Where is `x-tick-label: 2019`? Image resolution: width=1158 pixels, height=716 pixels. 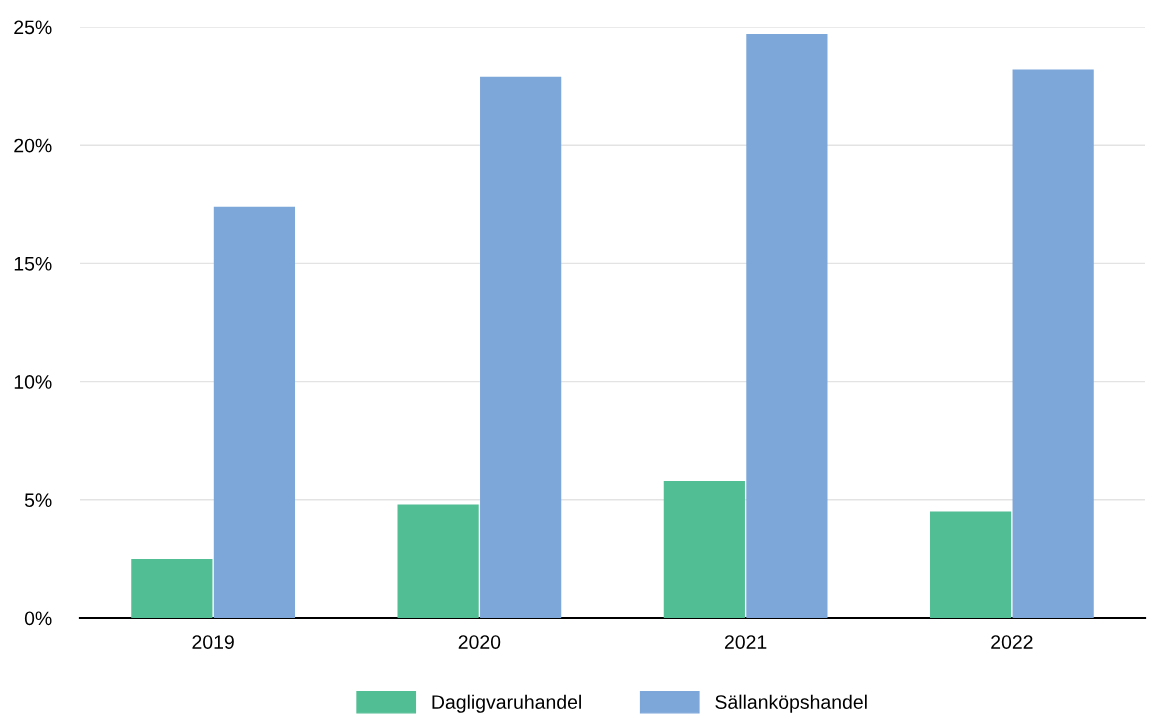
x-tick-label: 2019 is located at coordinates (213, 642).